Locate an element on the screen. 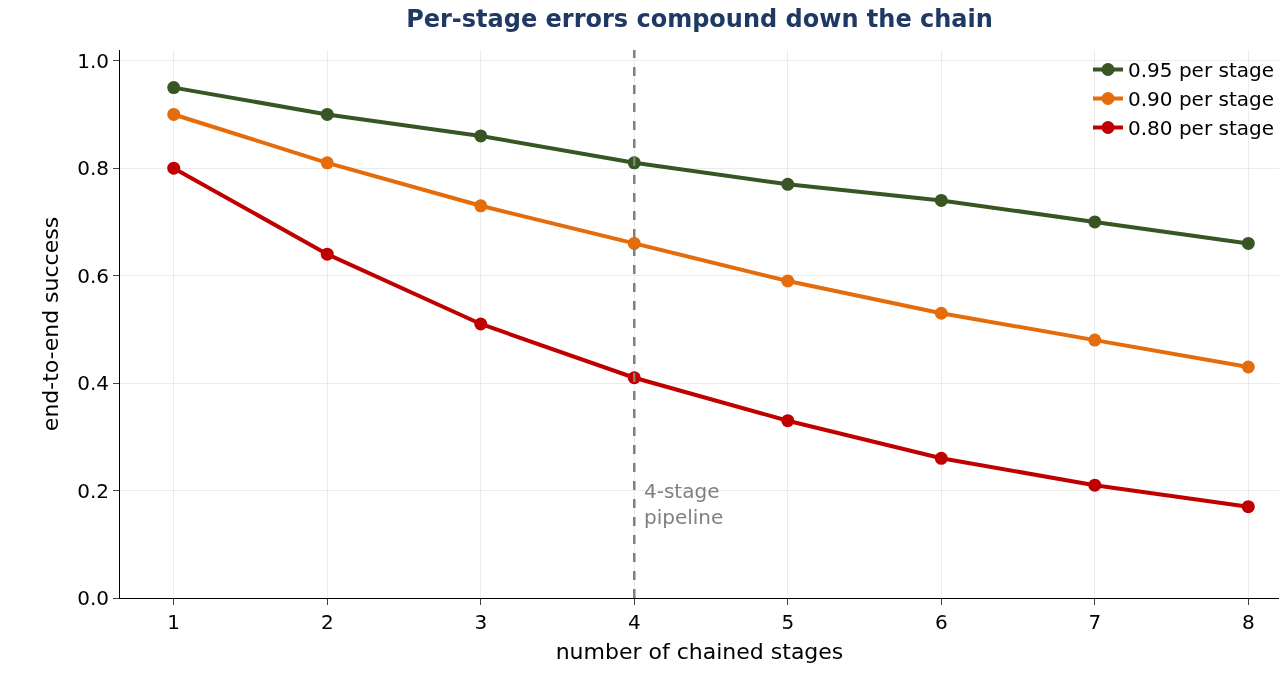  x-tick-label: 4 is located at coordinates (634, 622).